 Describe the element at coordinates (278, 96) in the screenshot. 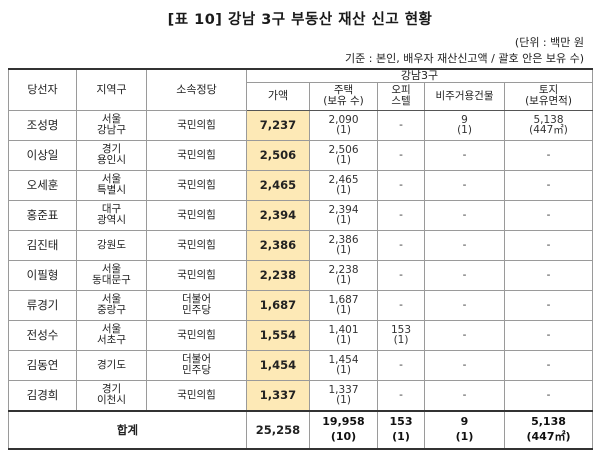

I see `header-value: 가액` at that location.